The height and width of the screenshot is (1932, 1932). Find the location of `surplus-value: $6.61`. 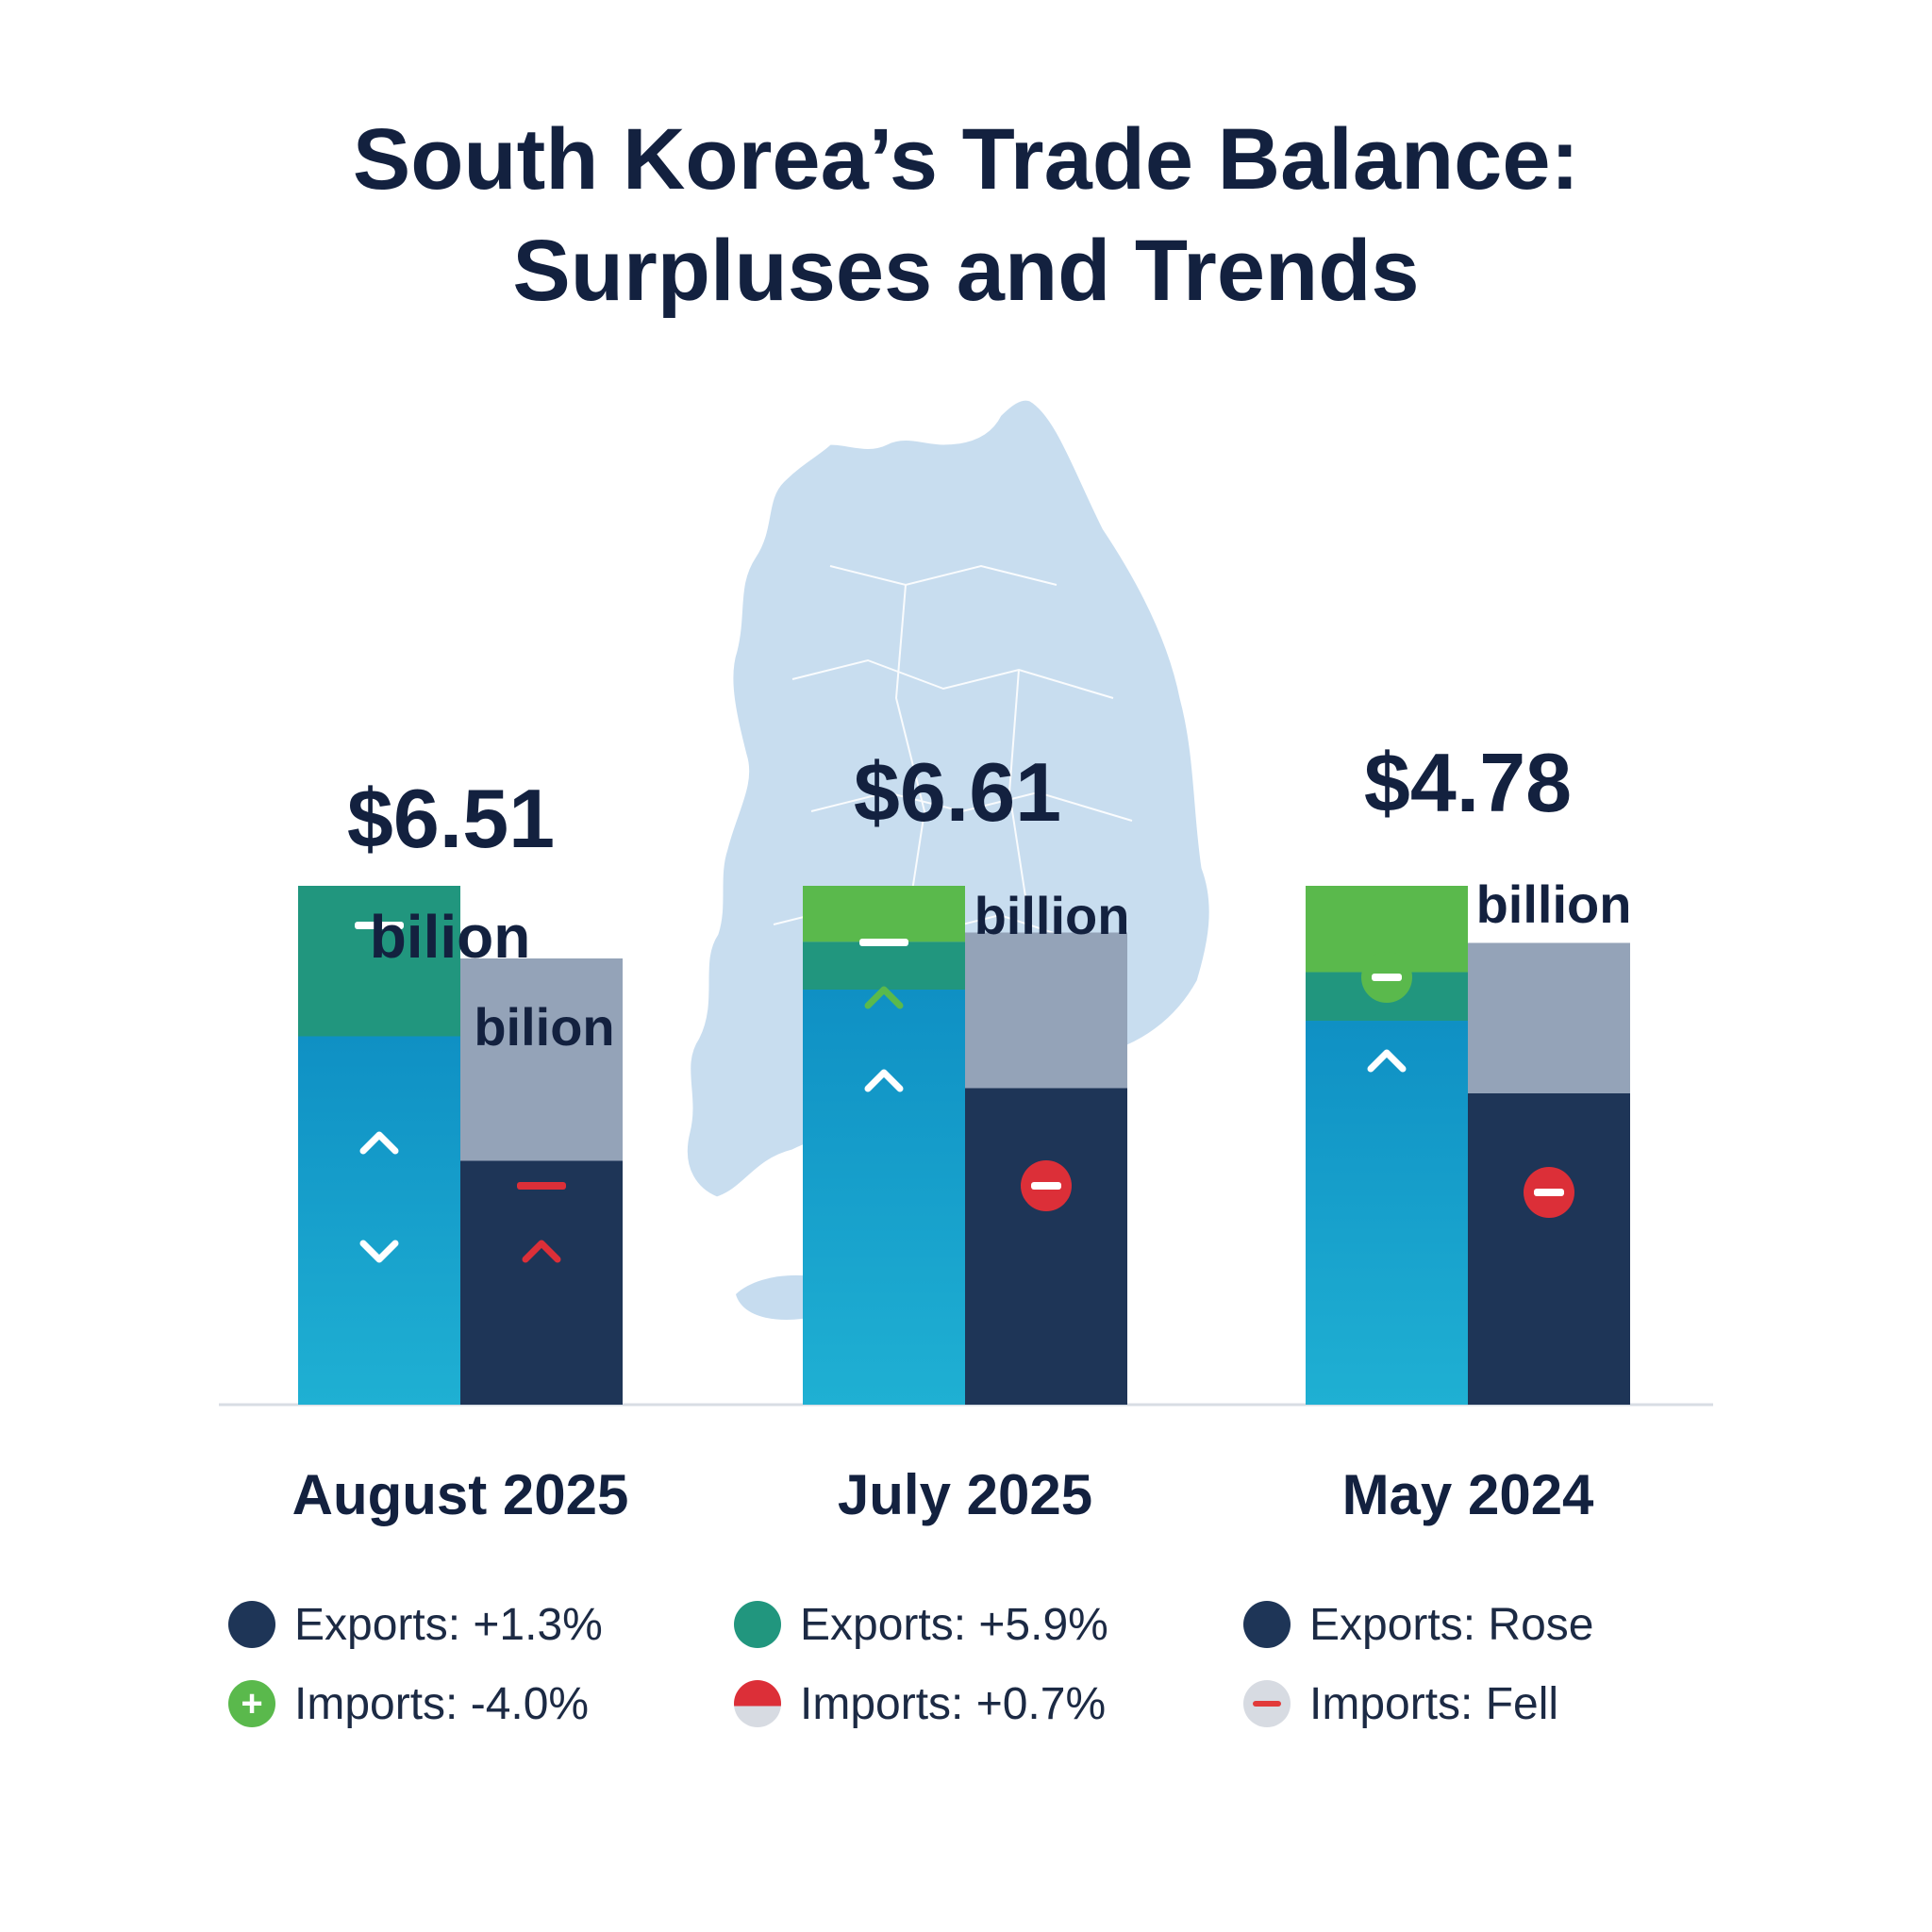

surplus-value: $6.61 is located at coordinates (958, 792).